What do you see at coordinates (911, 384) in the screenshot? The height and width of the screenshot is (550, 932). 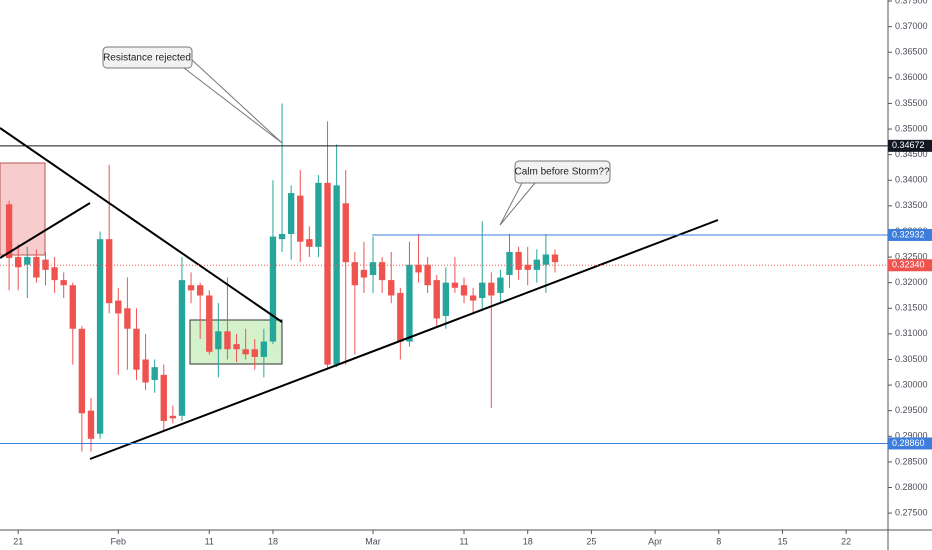 I see `y-tick-label: 0.30000` at bounding box center [911, 384].